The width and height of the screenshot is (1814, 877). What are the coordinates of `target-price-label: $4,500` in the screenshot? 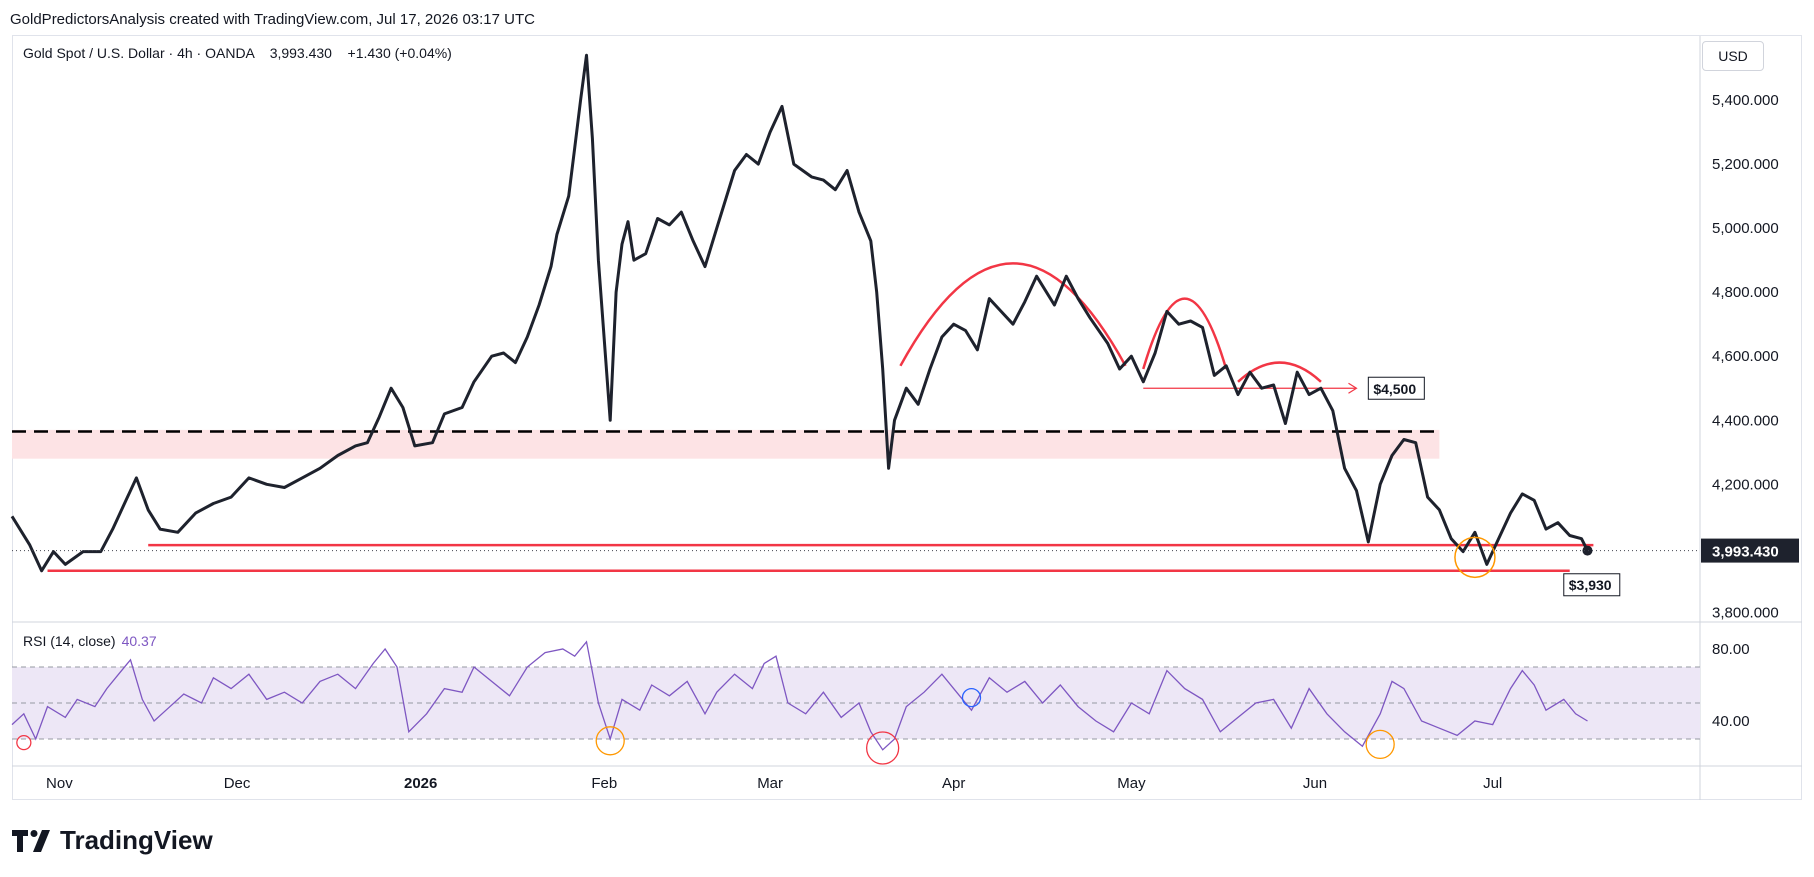 It's located at (1394, 389).